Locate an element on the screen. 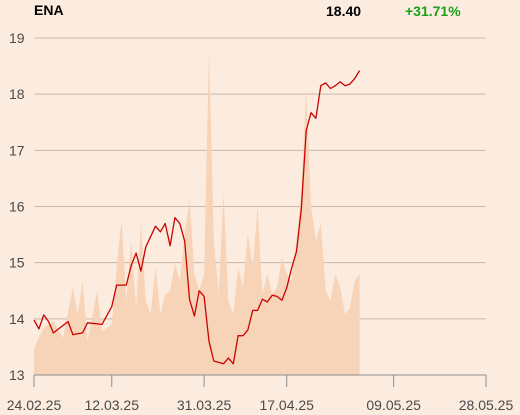  last-price: 18.40 is located at coordinates (344, 11).